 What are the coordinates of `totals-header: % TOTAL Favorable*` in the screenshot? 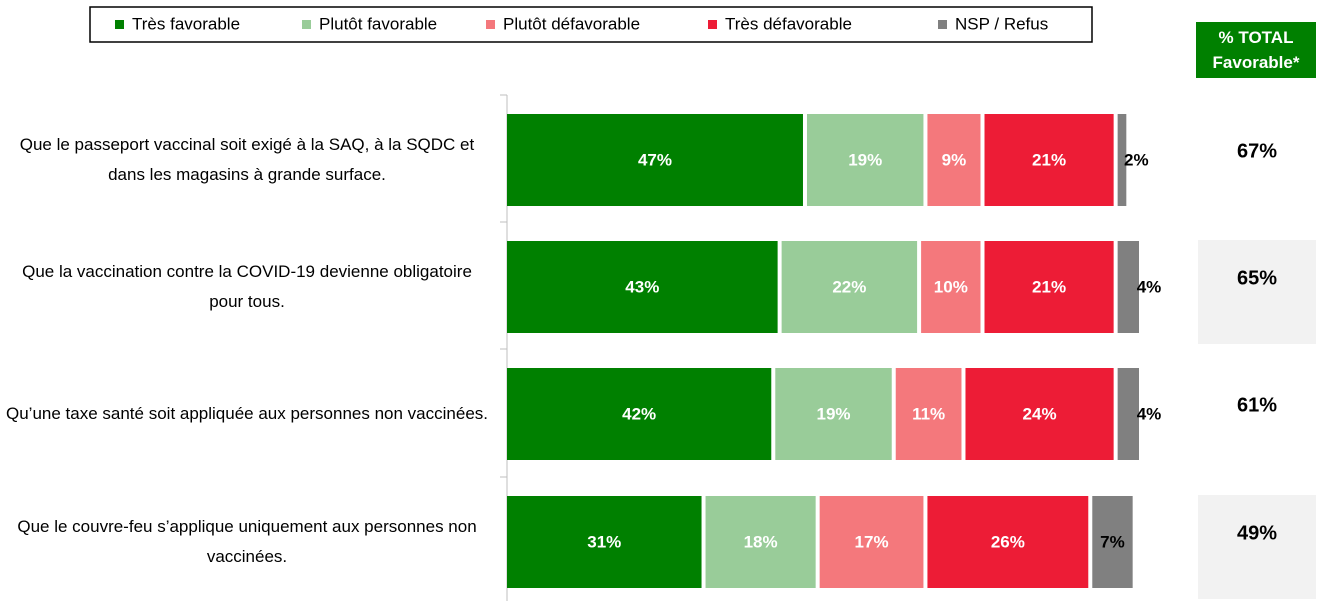 It's located at (1256, 50).